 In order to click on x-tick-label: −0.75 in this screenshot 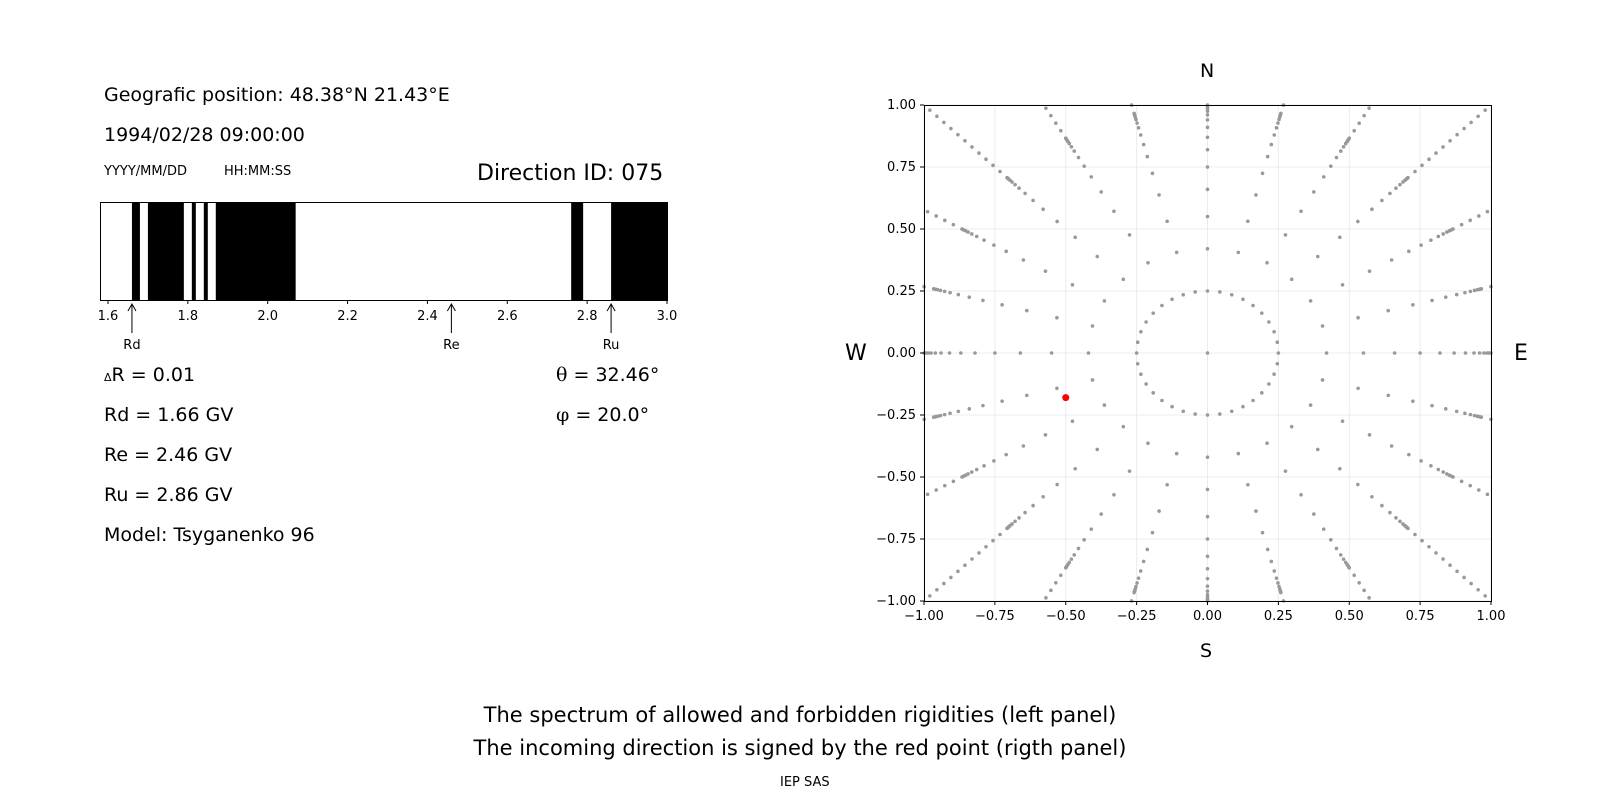, I will do `click(995, 616)`.